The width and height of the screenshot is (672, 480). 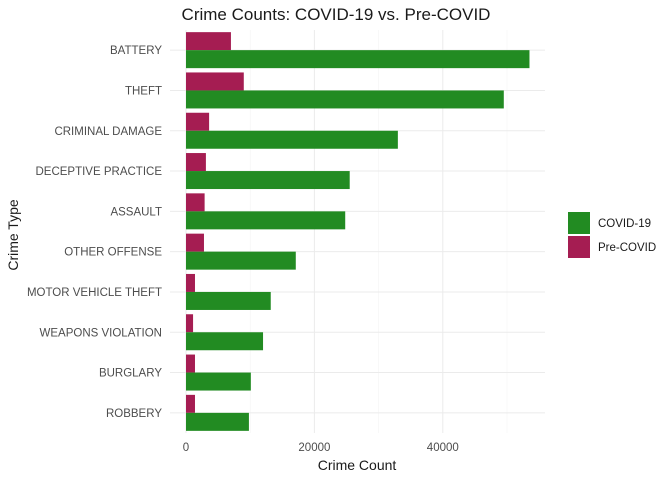 I want to click on legend: COVID-19 Pre-COVID, so click(x=612, y=235).